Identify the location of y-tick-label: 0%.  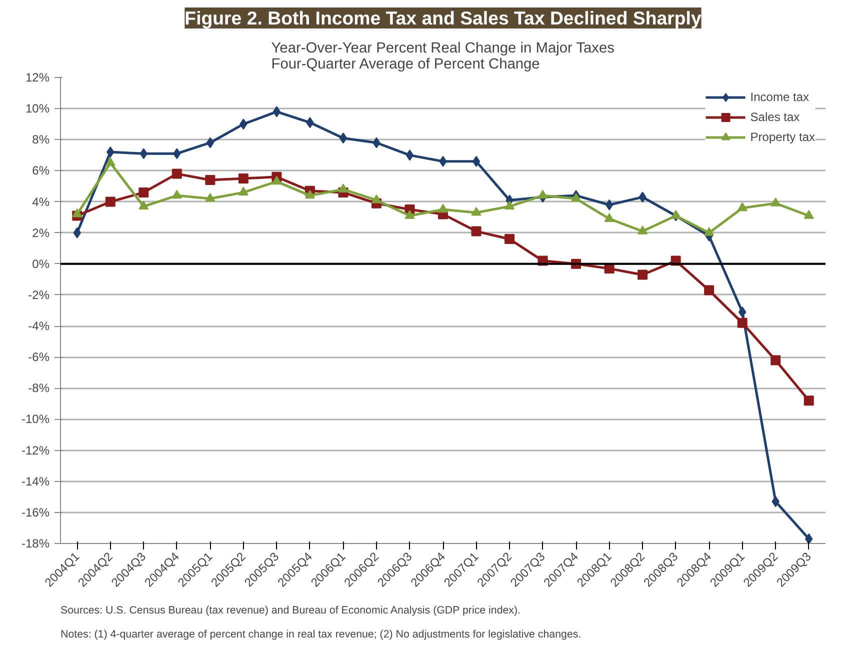
(41, 263).